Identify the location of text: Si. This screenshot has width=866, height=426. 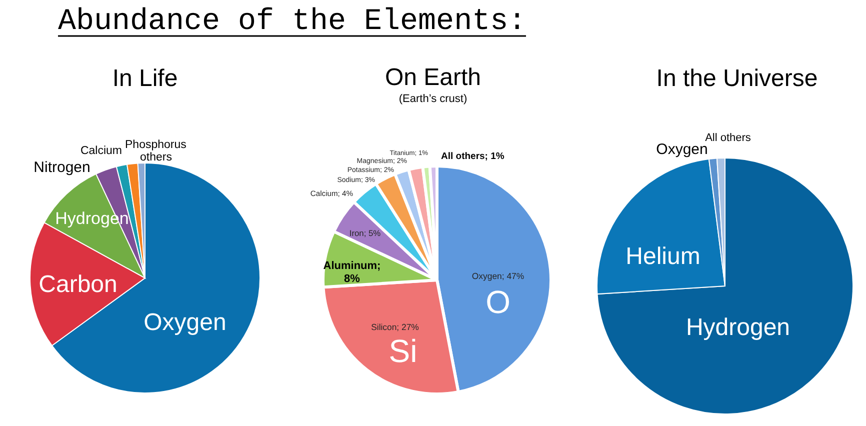
(403, 351).